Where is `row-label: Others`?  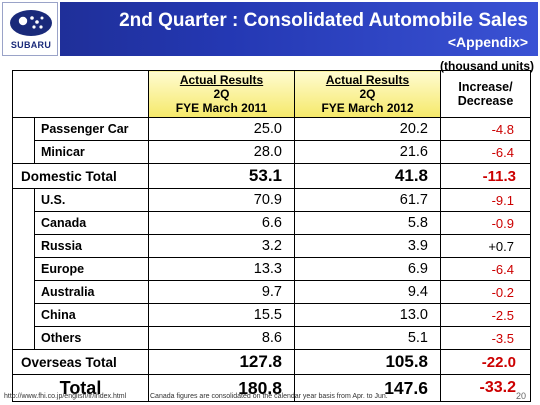 row-label: Others is located at coordinates (91, 338).